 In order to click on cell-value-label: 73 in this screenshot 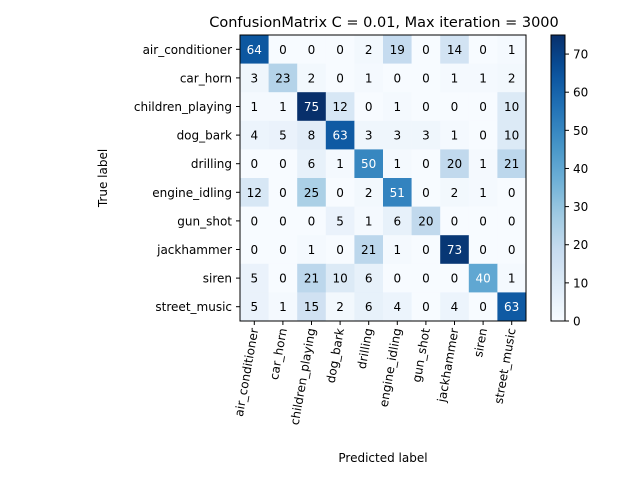, I will do `click(454, 250)`.